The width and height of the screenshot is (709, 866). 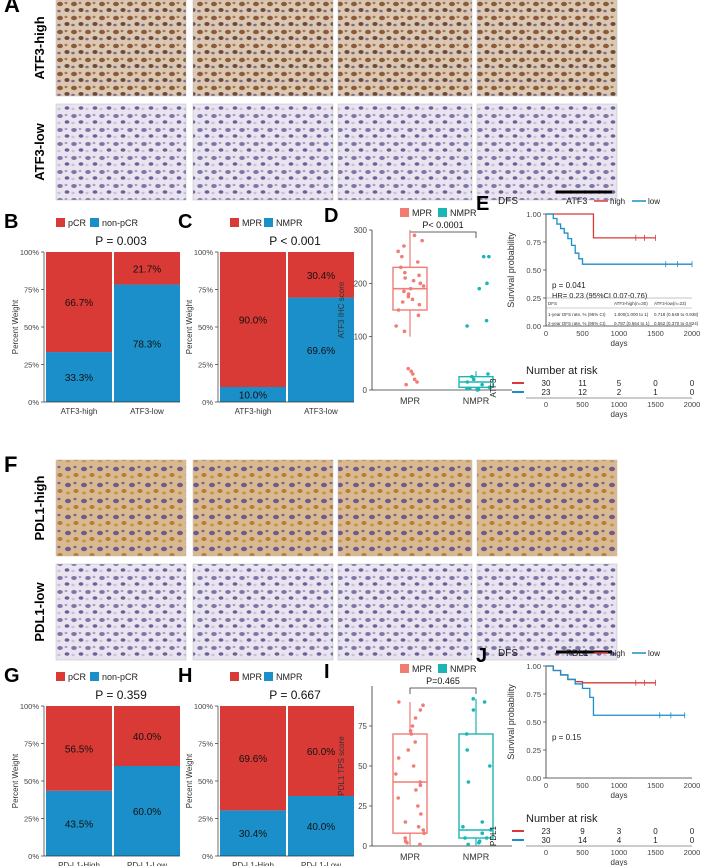 What do you see at coordinates (361, 230) in the screenshot?
I see `y-tick-label: 300` at bounding box center [361, 230].